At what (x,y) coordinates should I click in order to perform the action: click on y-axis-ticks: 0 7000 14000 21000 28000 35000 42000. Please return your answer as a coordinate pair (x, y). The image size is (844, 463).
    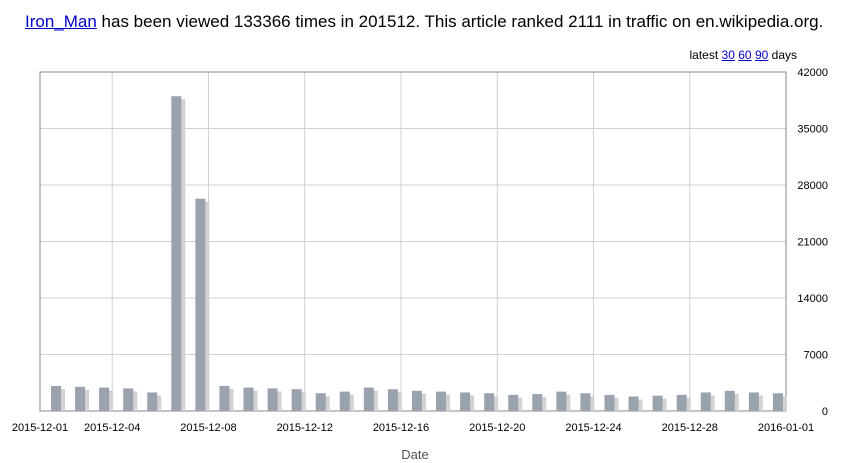
    Looking at the image, I should click on (812, 242).